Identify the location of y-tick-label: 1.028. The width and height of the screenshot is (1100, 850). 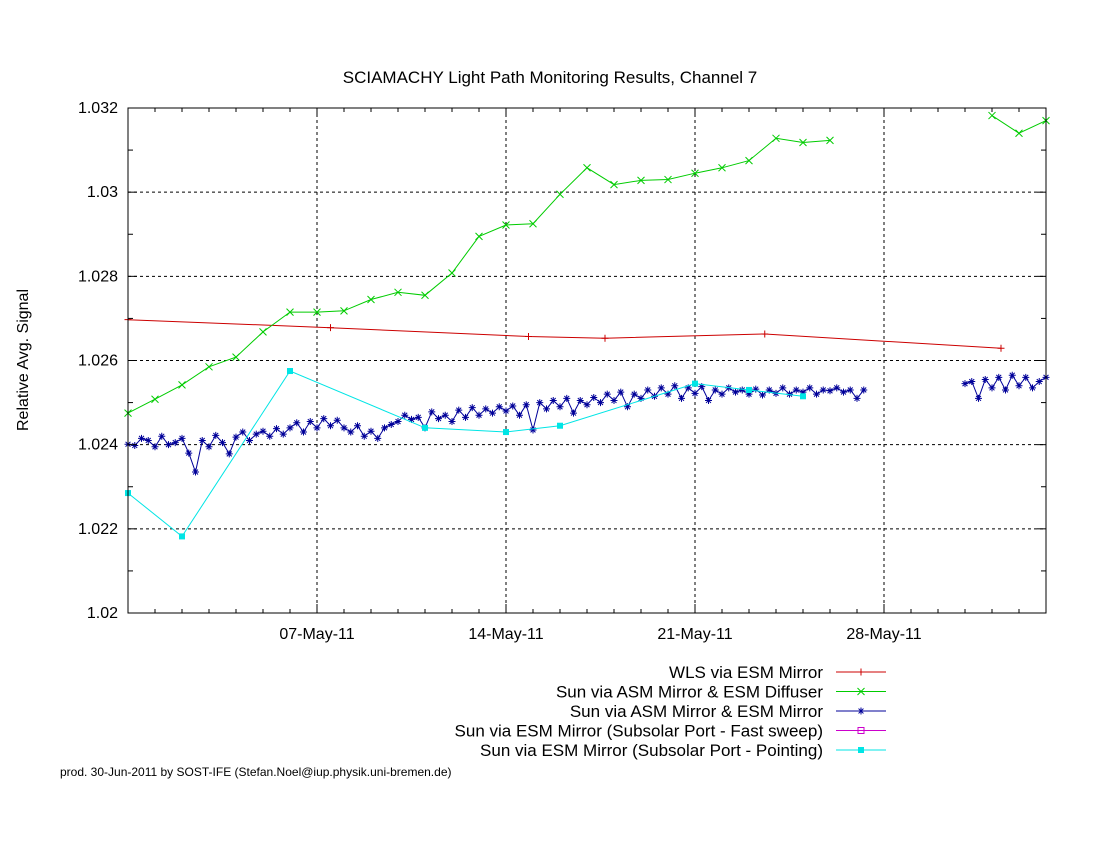
(98, 276).